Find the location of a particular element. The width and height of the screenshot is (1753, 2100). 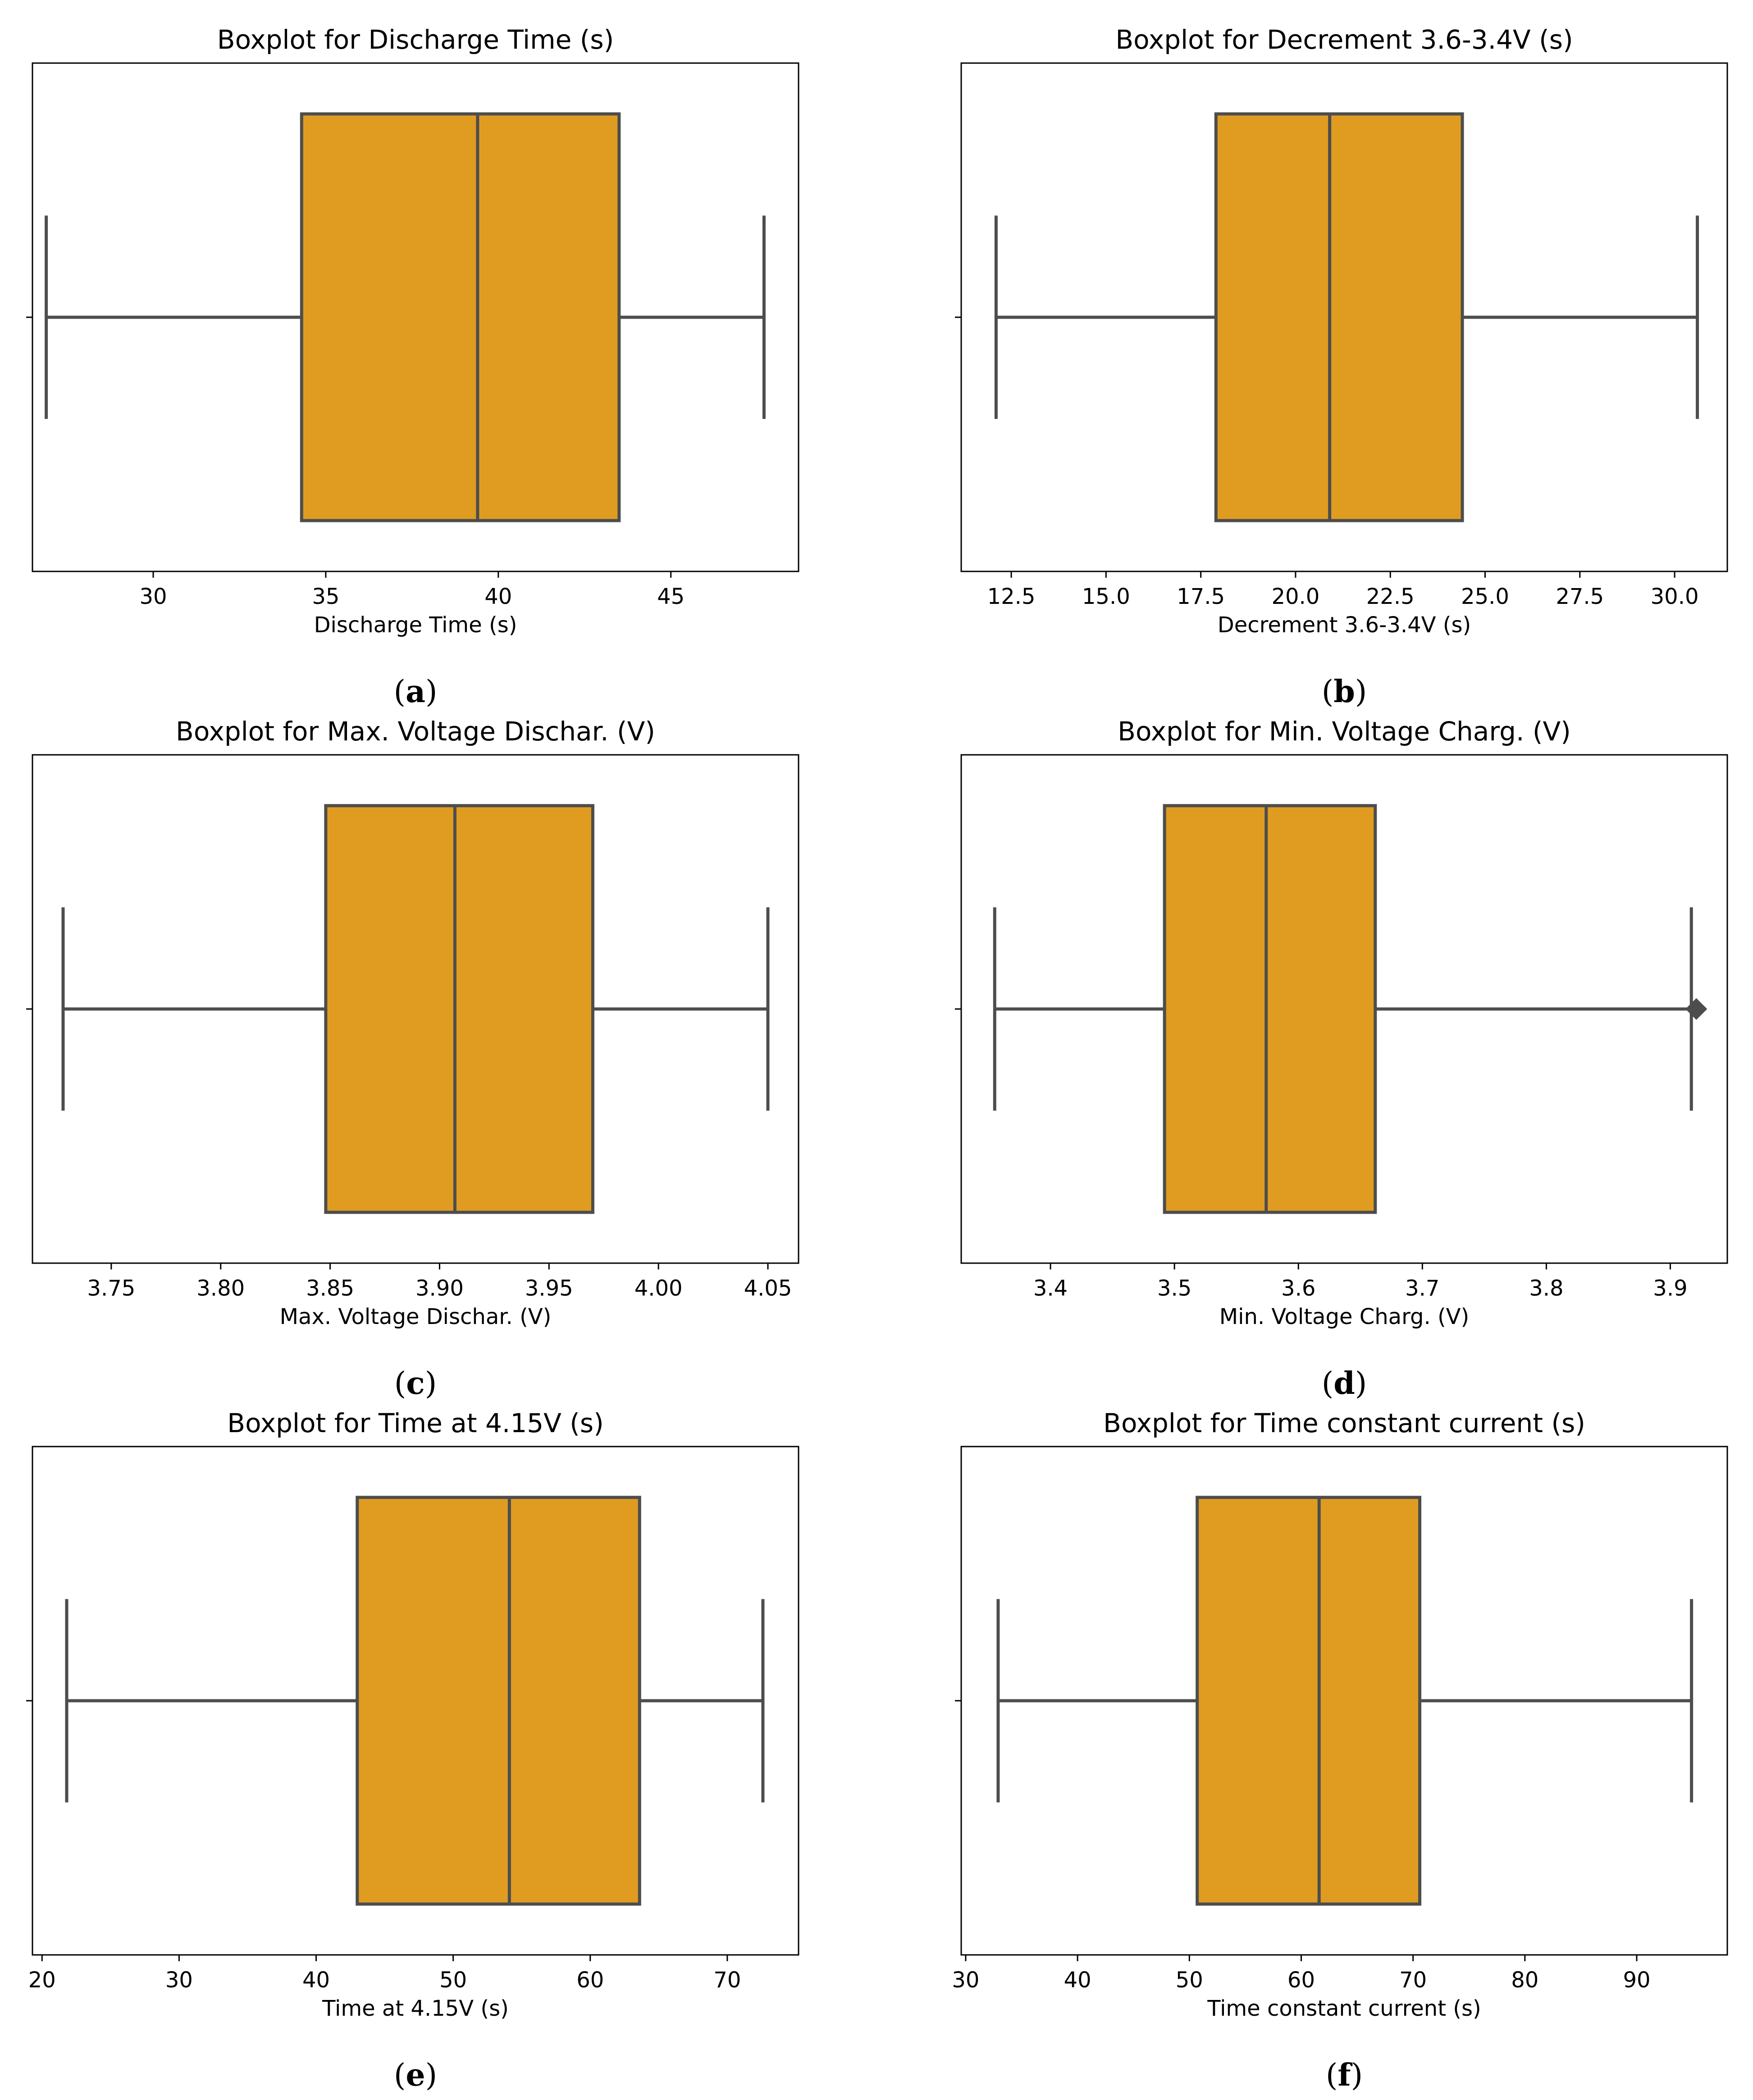

panel-title: Boxplot for Max. Voltage Dischar. (V) is located at coordinates (415, 731).